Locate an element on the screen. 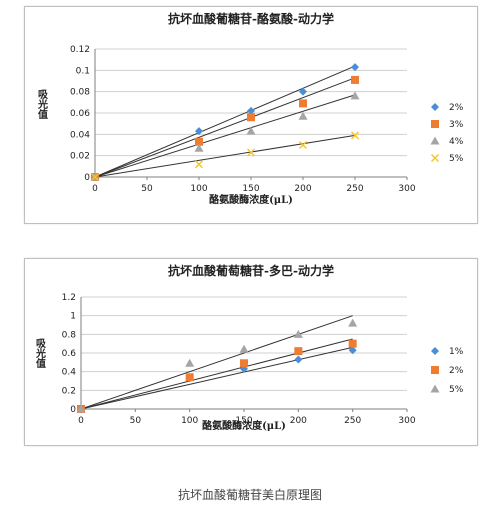 This screenshot has width=500, height=515. y-tick-label: 1.2 is located at coordinates (69, 298).